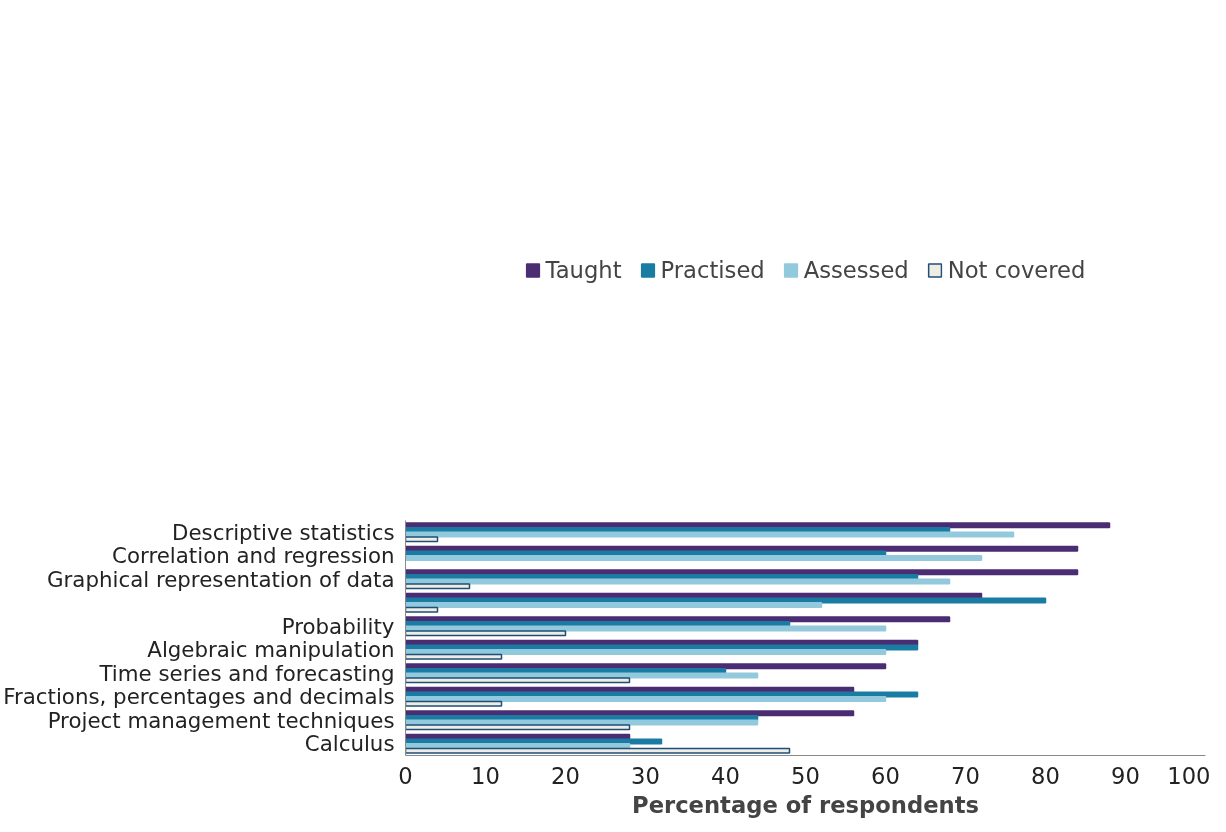  I want to click on legend-label: Not covered, so click(1016, 270).